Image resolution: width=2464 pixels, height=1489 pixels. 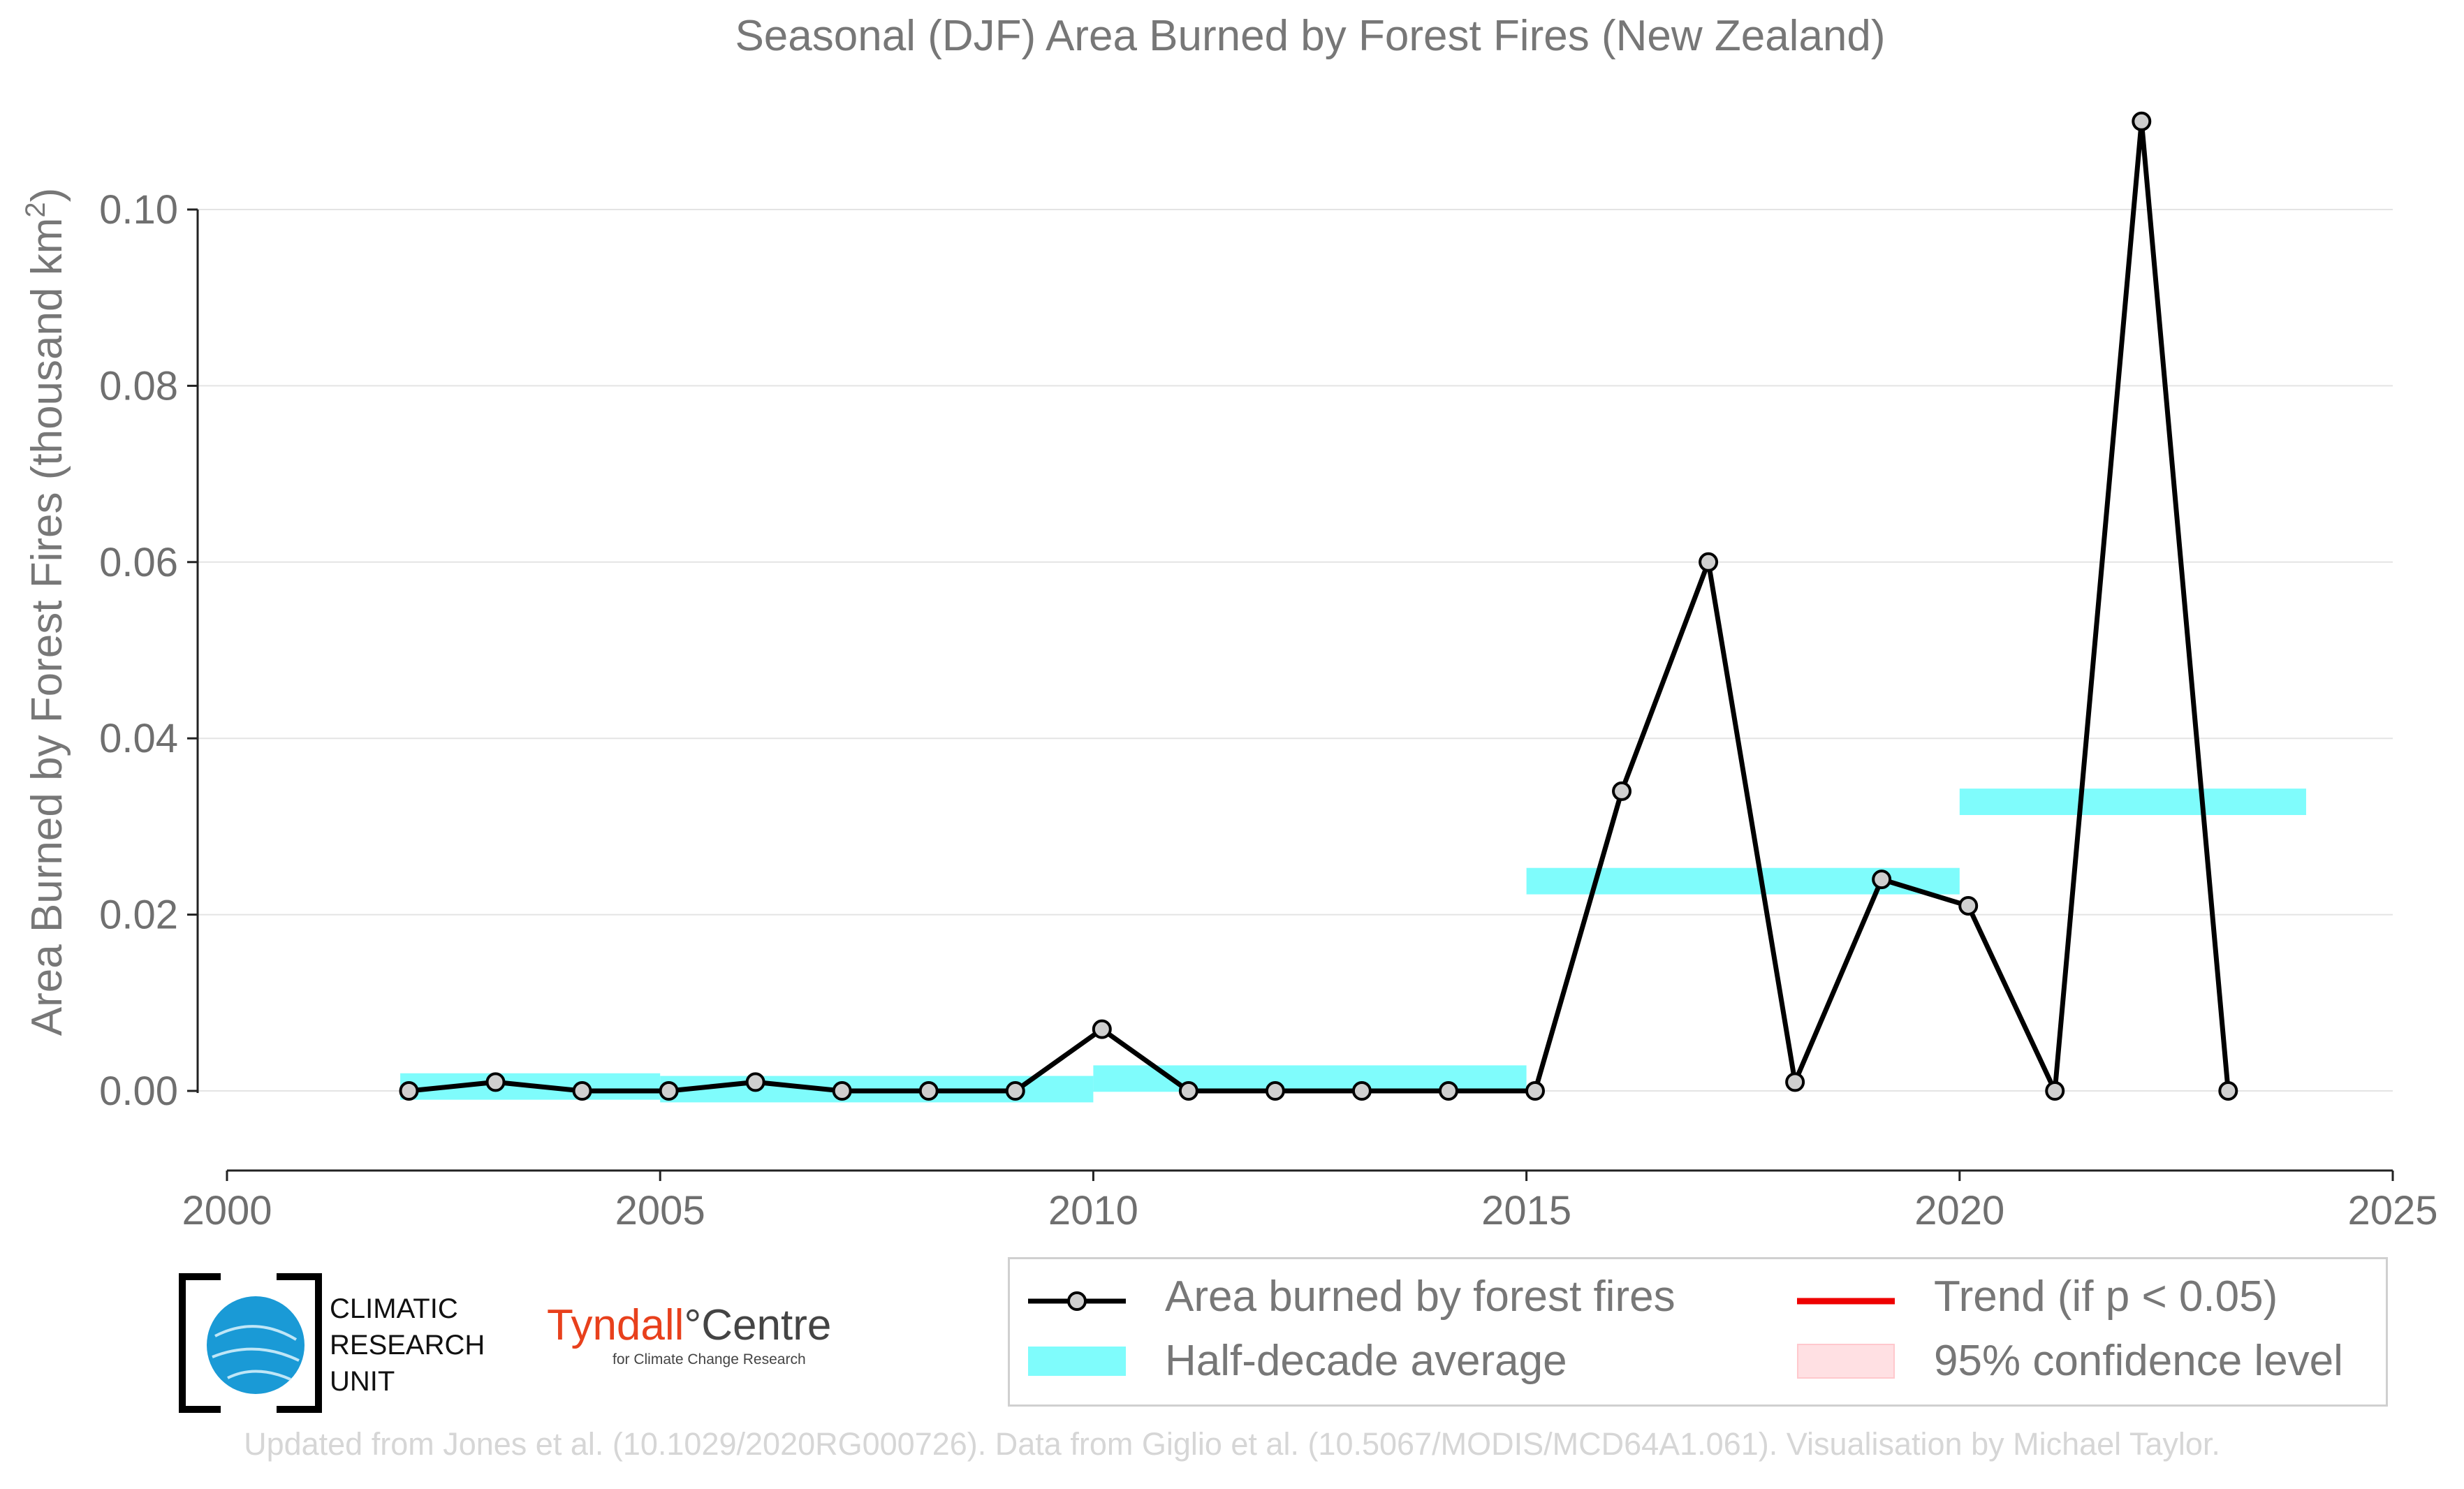 What do you see at coordinates (1420, 1296) in the screenshot?
I see `legend-label-area-burned: Area burned by forest fires` at bounding box center [1420, 1296].